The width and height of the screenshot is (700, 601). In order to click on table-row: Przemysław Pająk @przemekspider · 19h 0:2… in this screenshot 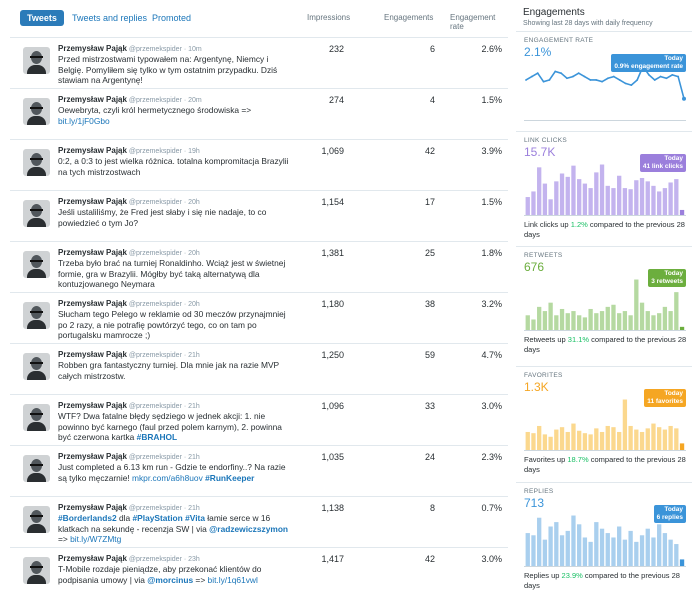, I will do `click(259, 164)`.